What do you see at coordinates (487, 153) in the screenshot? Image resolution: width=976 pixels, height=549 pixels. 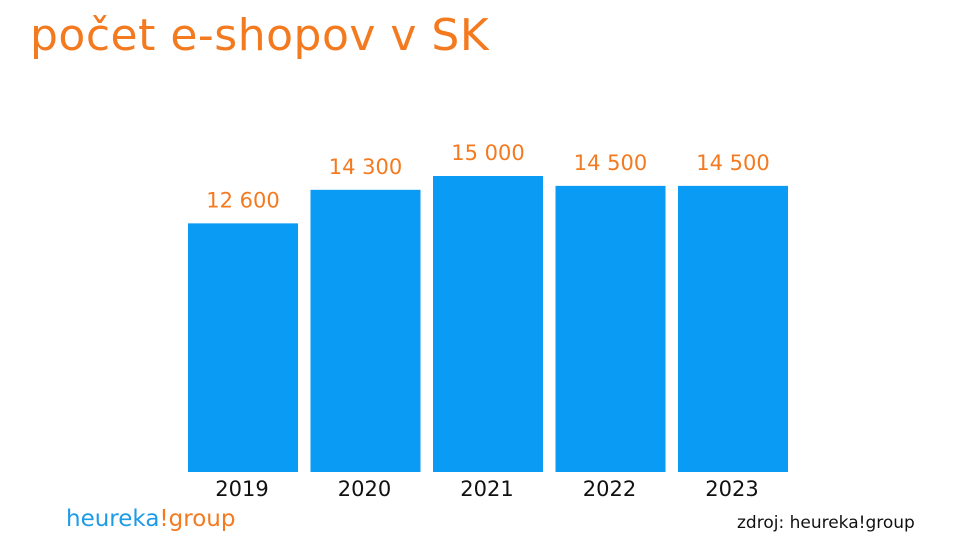 I see `value-label-2021: 15 000` at bounding box center [487, 153].